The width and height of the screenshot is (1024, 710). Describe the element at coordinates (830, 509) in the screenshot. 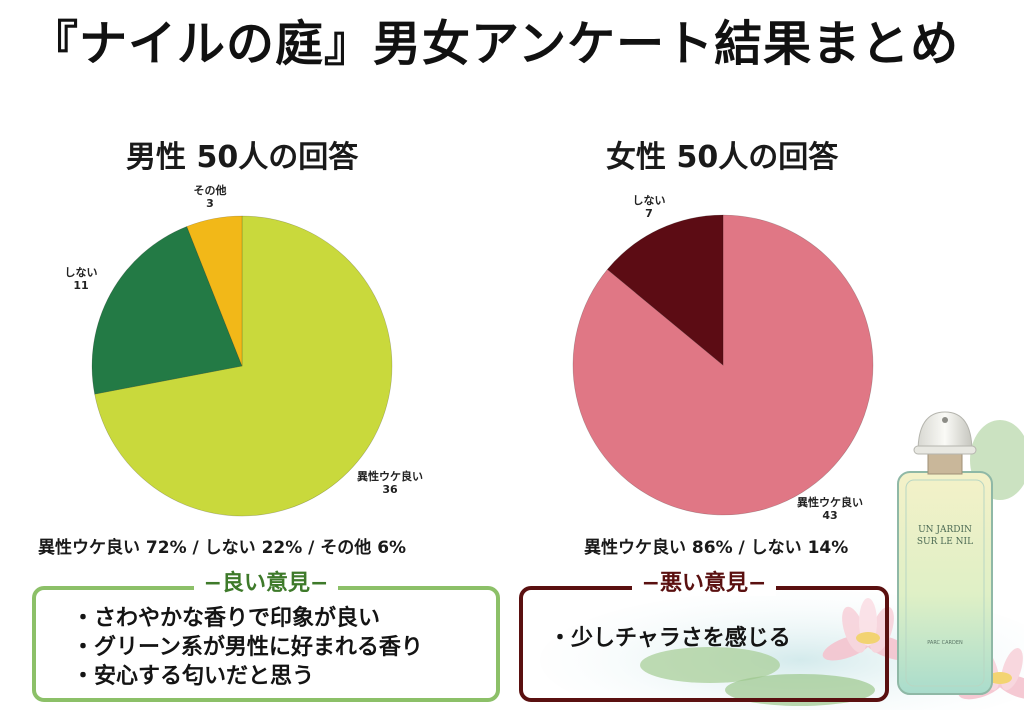

I see `female-label-positive: 異性ウケ良い 43` at that location.